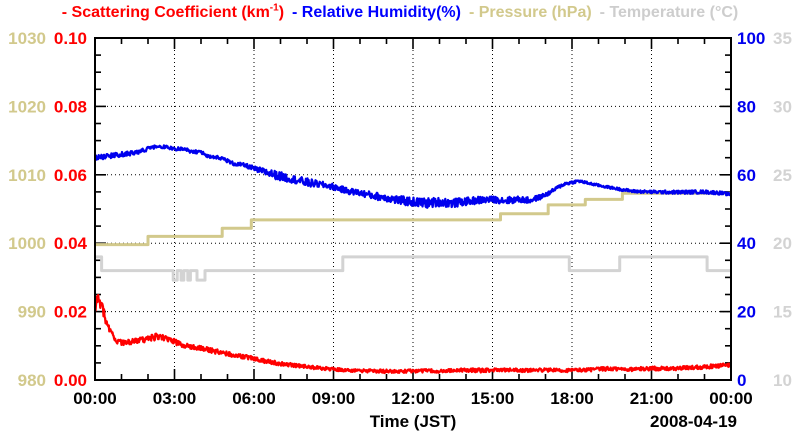 The image size is (800, 434). What do you see at coordinates (70, 38) in the screenshot?
I see `axis-label-left-inner: 0.10` at bounding box center [70, 38].